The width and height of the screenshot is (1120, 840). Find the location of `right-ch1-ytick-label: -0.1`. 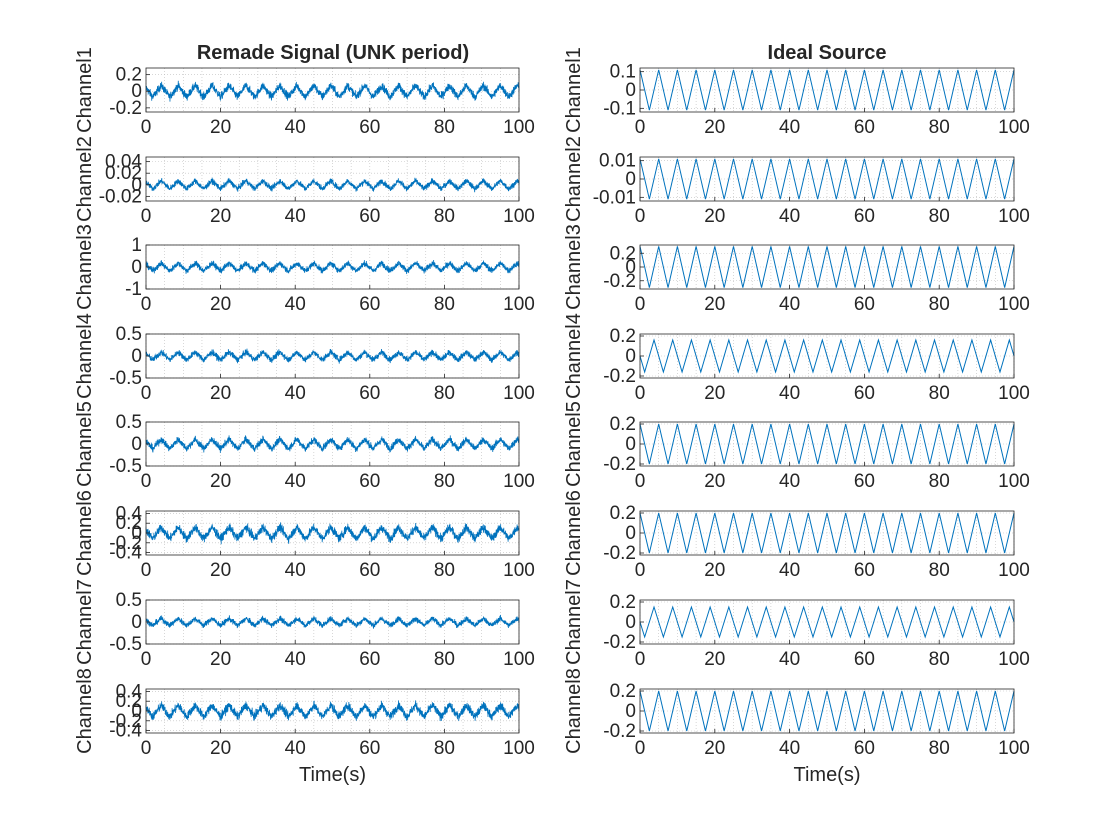

right-ch1-ytick-label: -0.1 is located at coordinates (619, 108).